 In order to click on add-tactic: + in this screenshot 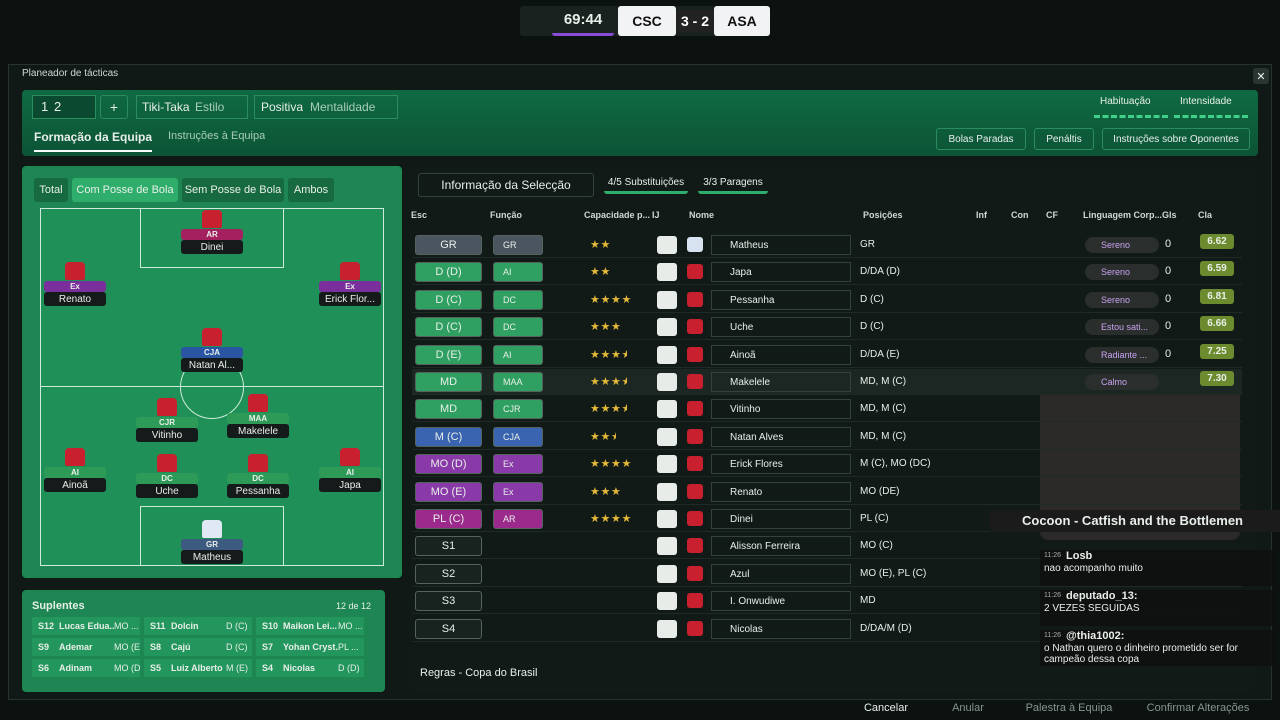, I will do `click(114, 107)`.